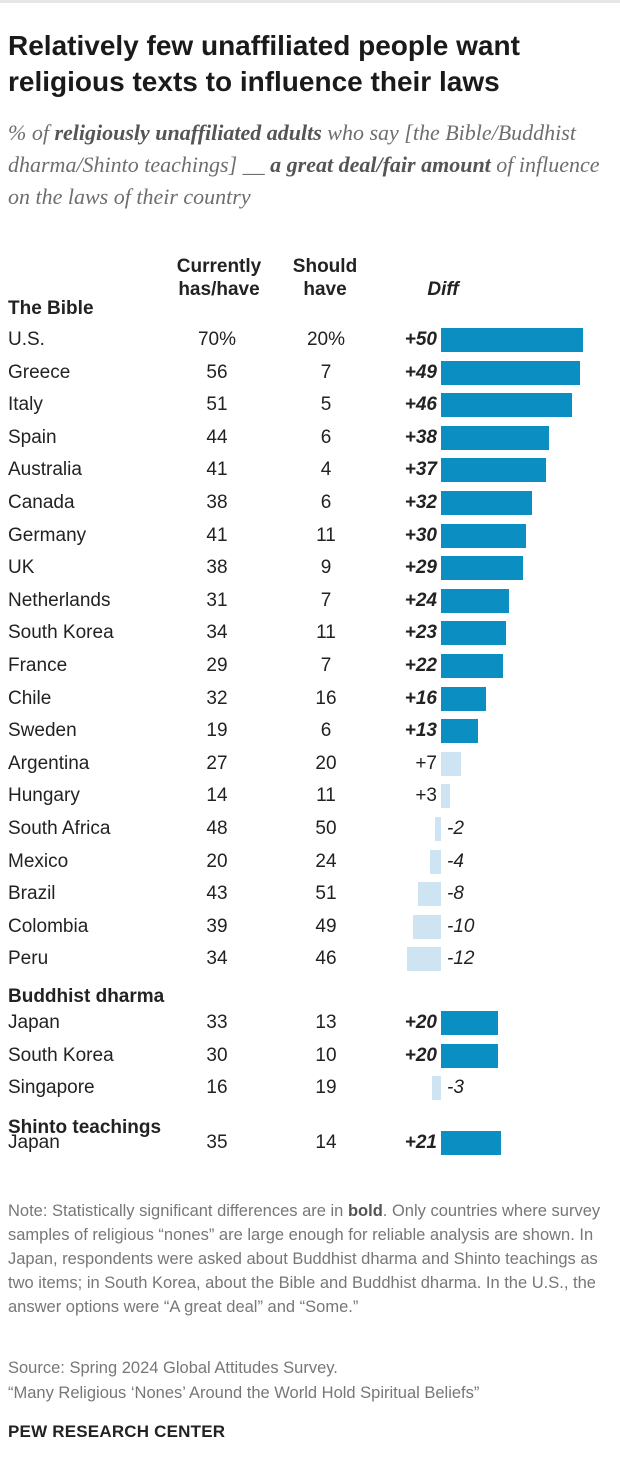  Describe the element at coordinates (455, 828) in the screenshot. I see `diff-label: -2` at that location.